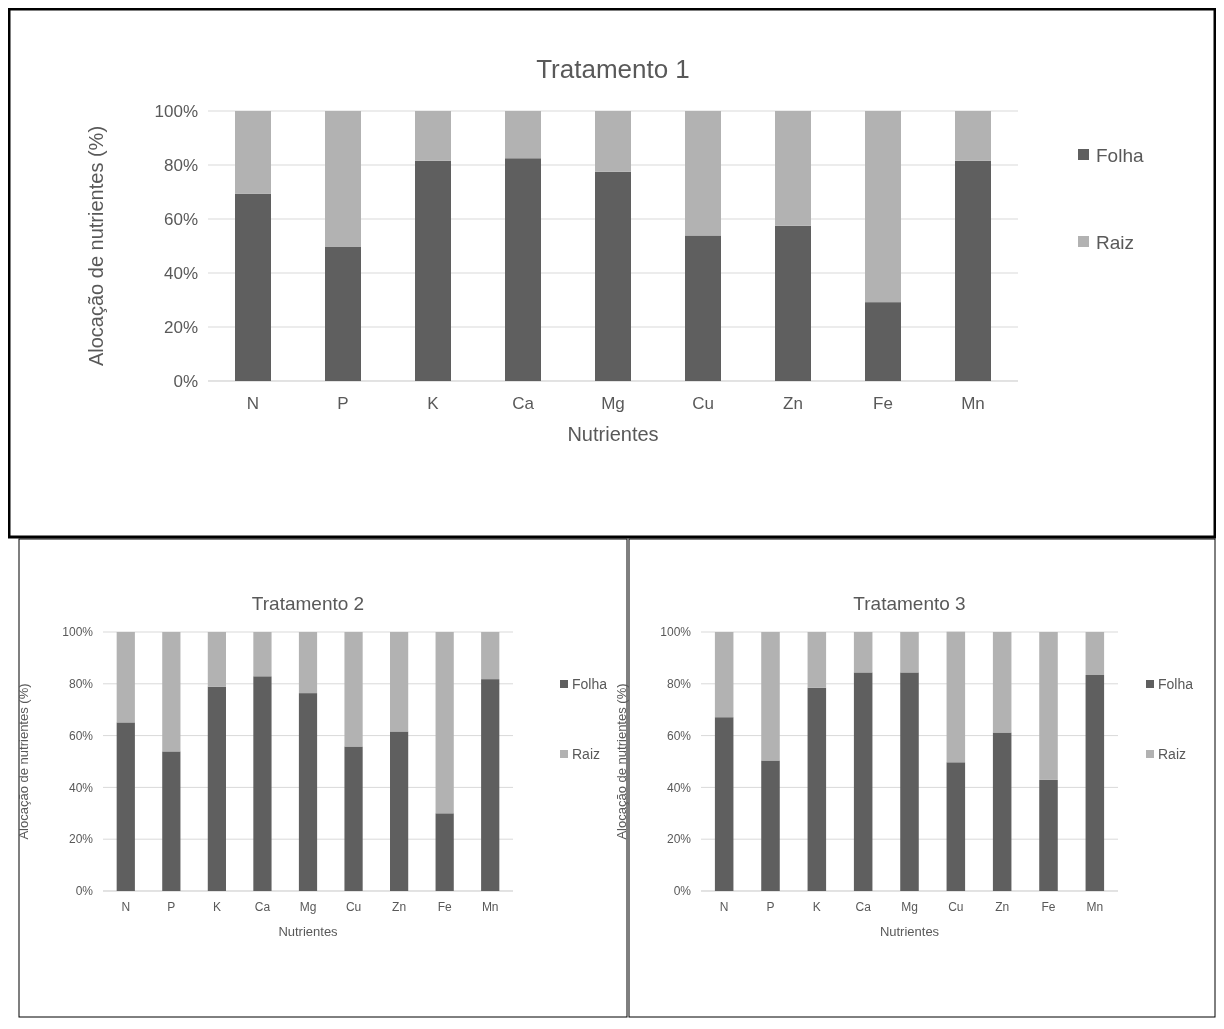 The width and height of the screenshot is (1224, 1029). Describe the element at coordinates (308, 603) in the screenshot. I see `chart-title: Tratamento 2` at that location.